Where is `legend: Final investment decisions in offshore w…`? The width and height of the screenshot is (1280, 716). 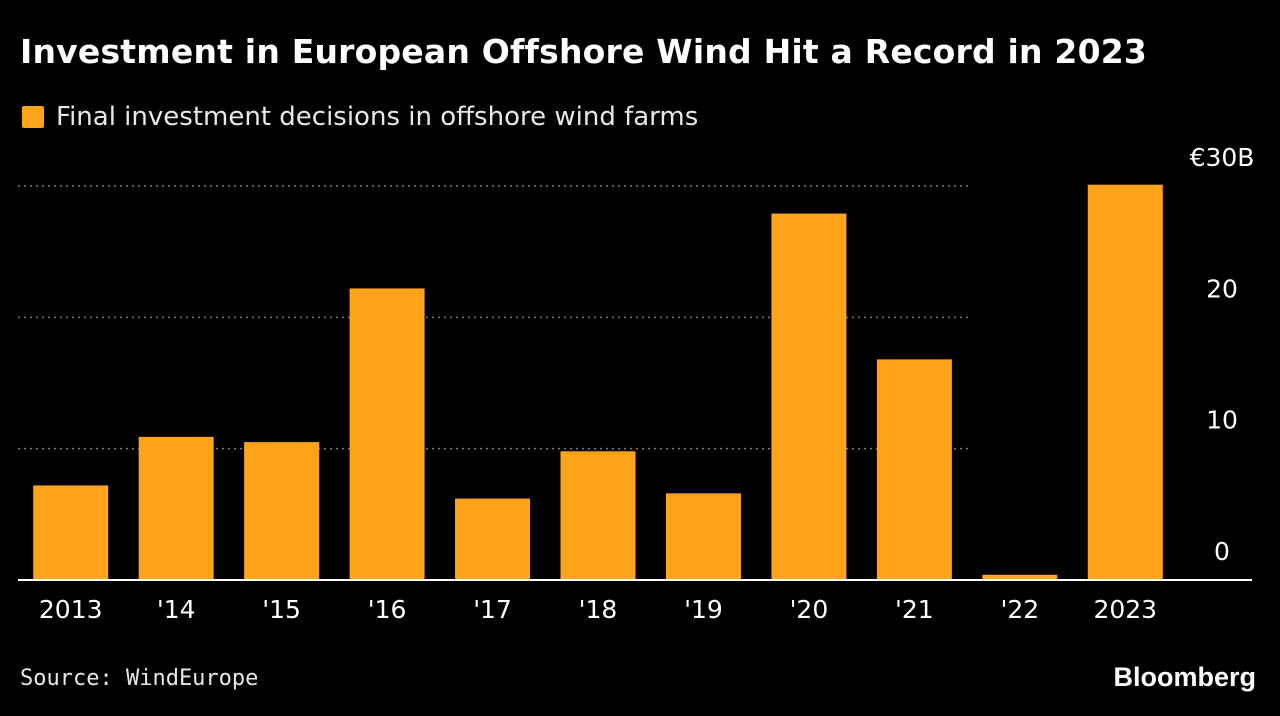
legend: Final investment decisions in offshore w… is located at coordinates (360, 117).